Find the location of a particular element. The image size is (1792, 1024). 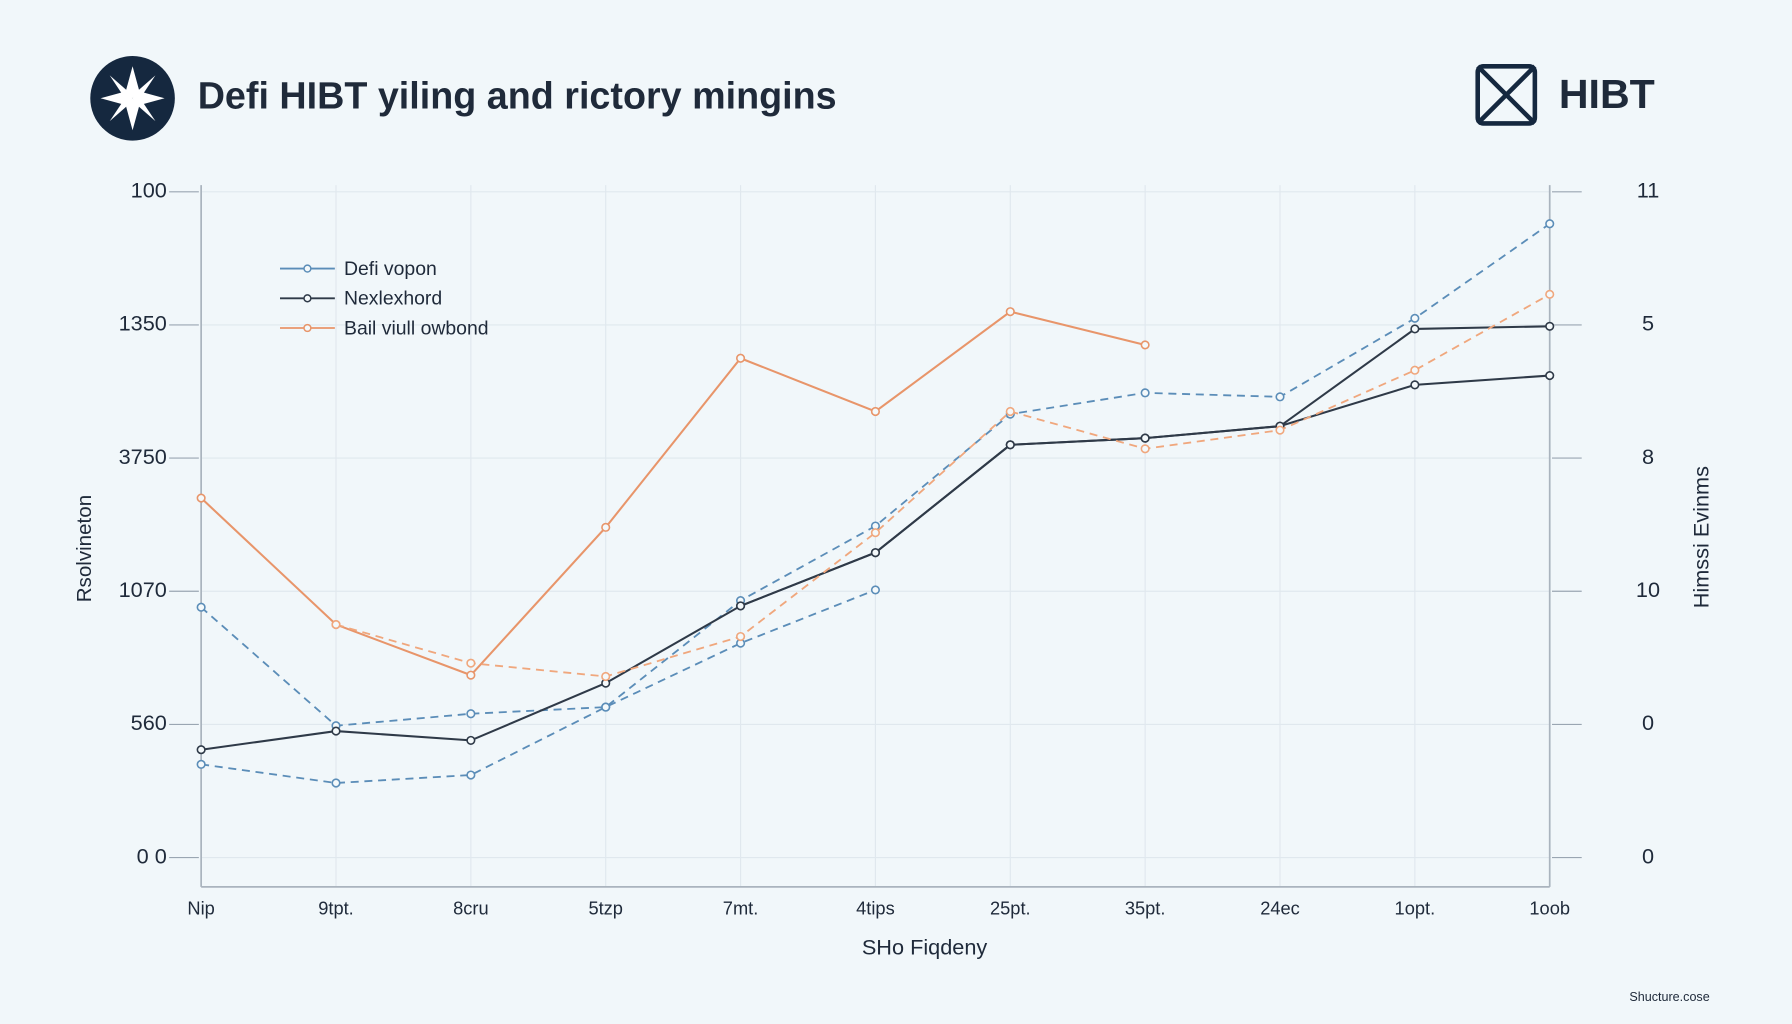

y-tick-label: 100 is located at coordinates (149, 190).